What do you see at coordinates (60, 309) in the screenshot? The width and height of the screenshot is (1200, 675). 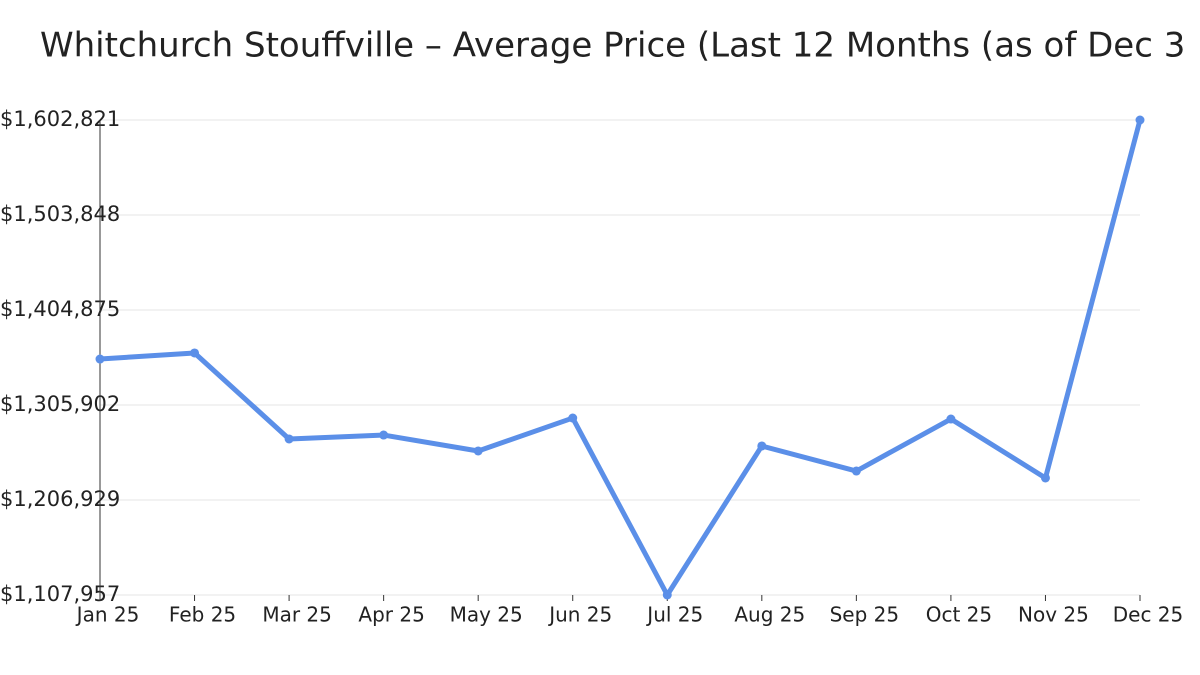 I see `y-tick-label: $1,404,875` at bounding box center [60, 309].